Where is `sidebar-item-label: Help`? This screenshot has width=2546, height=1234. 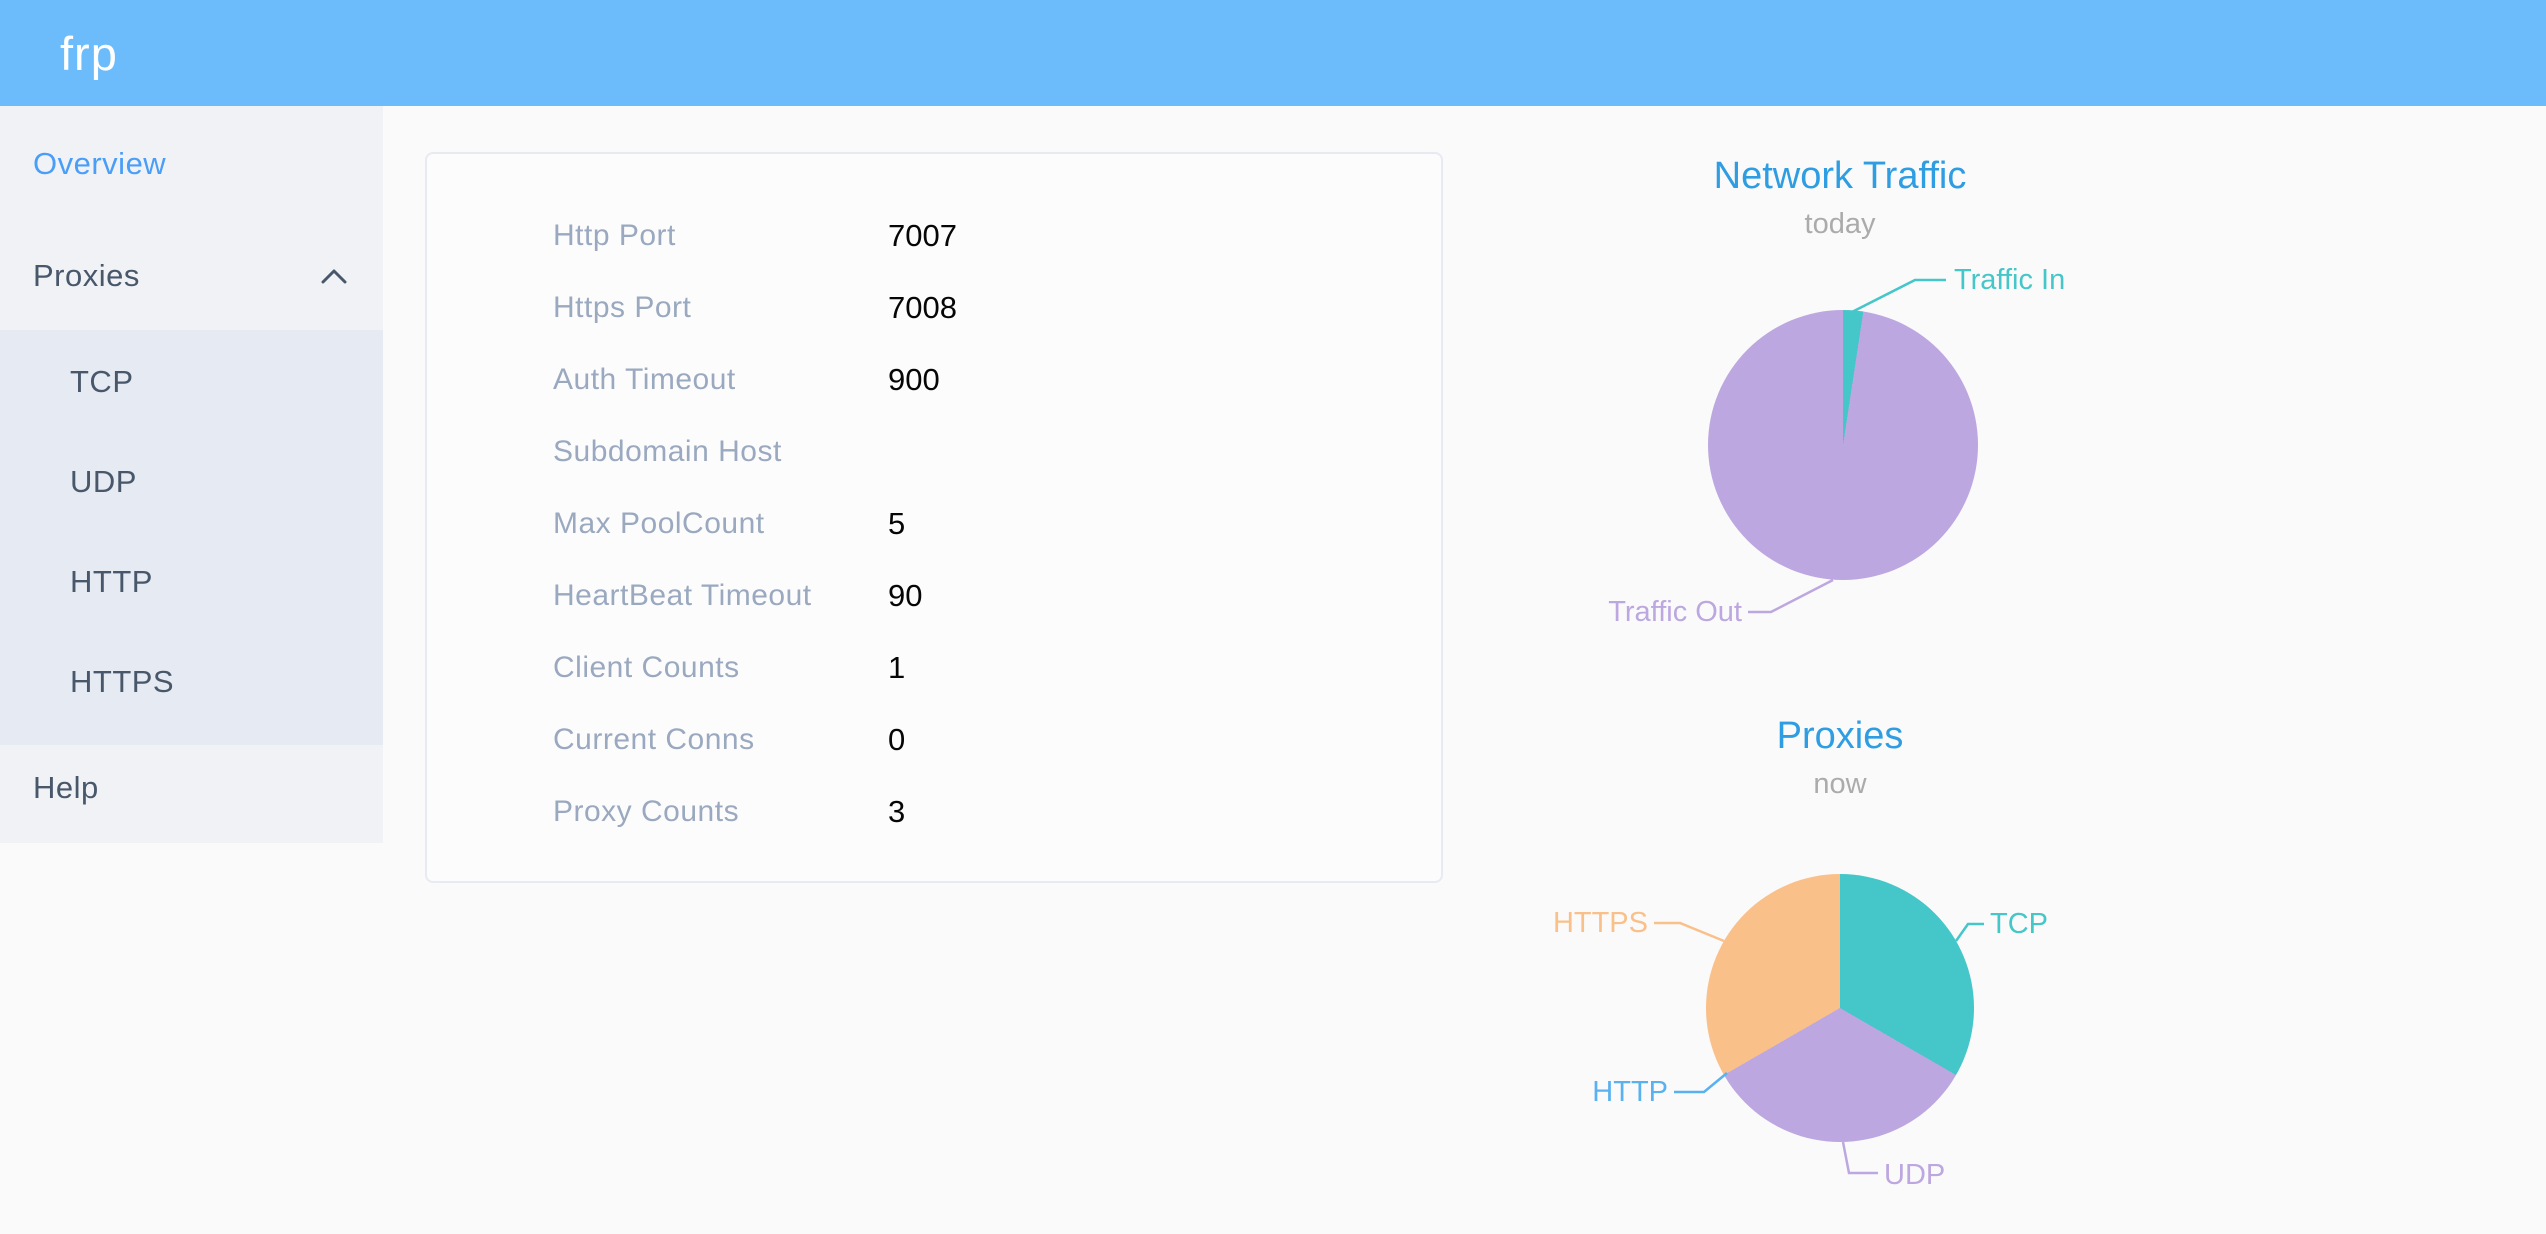 sidebar-item-label: Help is located at coordinates (66, 787).